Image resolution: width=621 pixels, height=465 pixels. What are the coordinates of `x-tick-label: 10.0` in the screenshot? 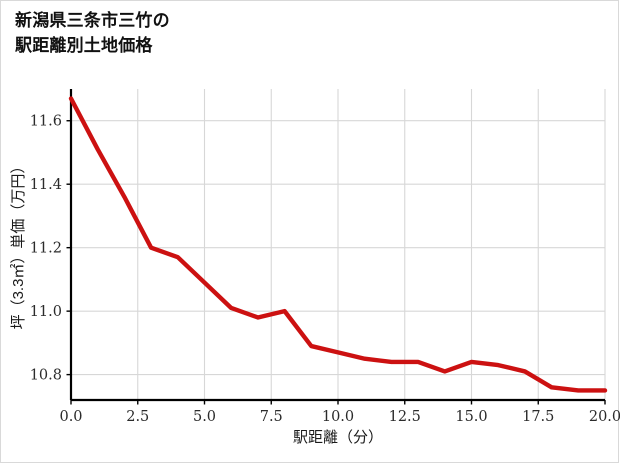 It's located at (338, 417).